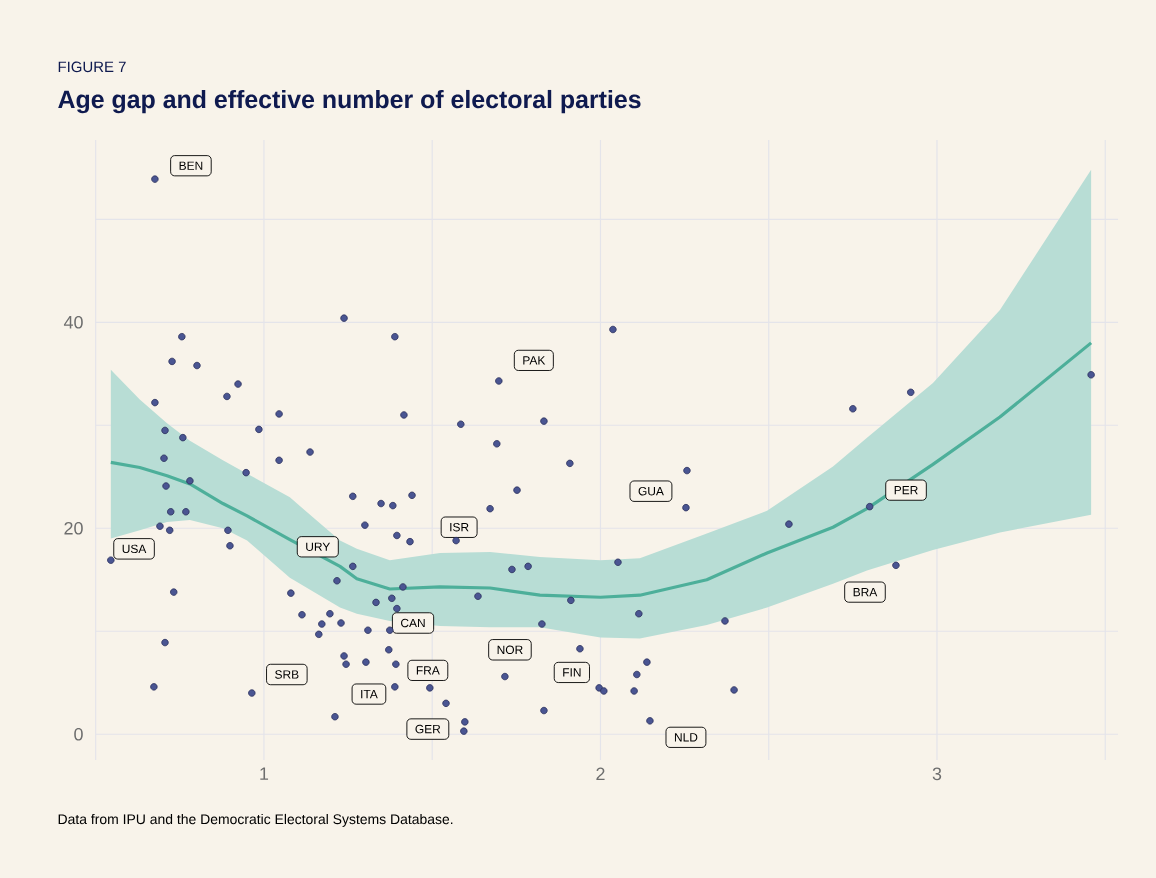 The image size is (1156, 878). Describe the element at coordinates (287, 674) in the screenshot. I see `annotation: SRB` at that location.